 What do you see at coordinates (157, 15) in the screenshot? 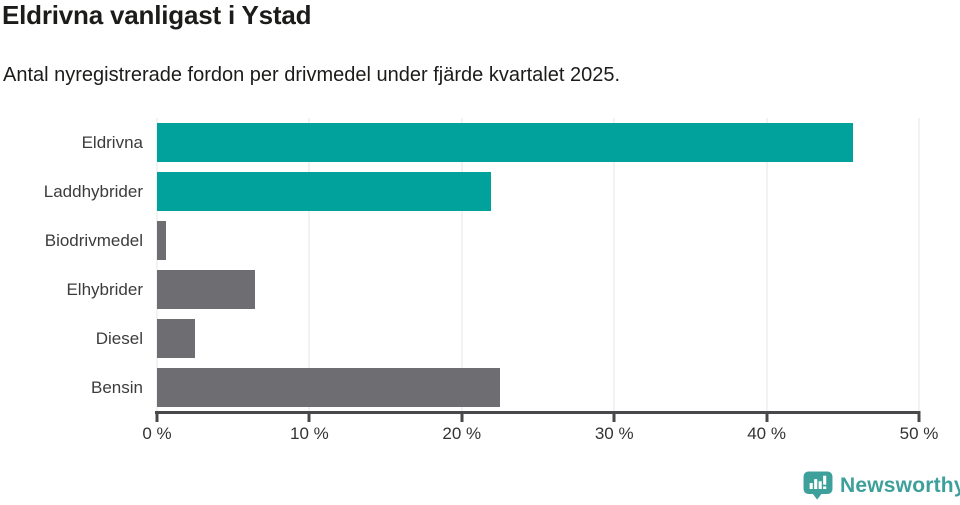
I see `chart-title: Eldrivna vanligast i Ystad` at bounding box center [157, 15].